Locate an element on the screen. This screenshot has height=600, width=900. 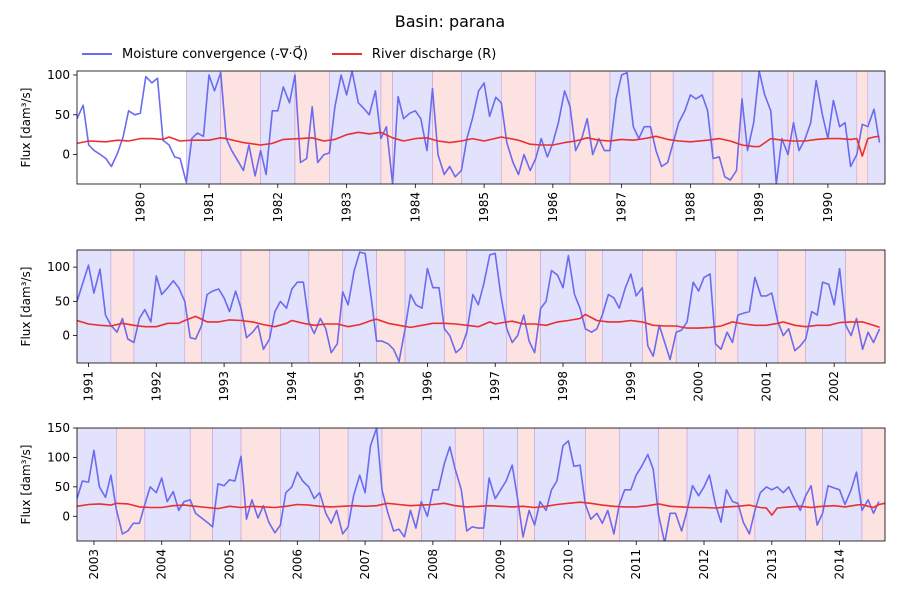
x-tick-label: 2011 is located at coordinates (636, 564).